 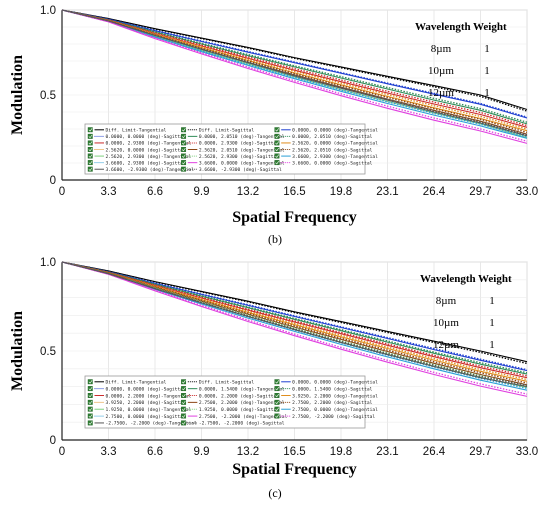 I want to click on legend-label: 0.0000, 1.5400 (deg)-Sagittal, so click(x=332, y=389).